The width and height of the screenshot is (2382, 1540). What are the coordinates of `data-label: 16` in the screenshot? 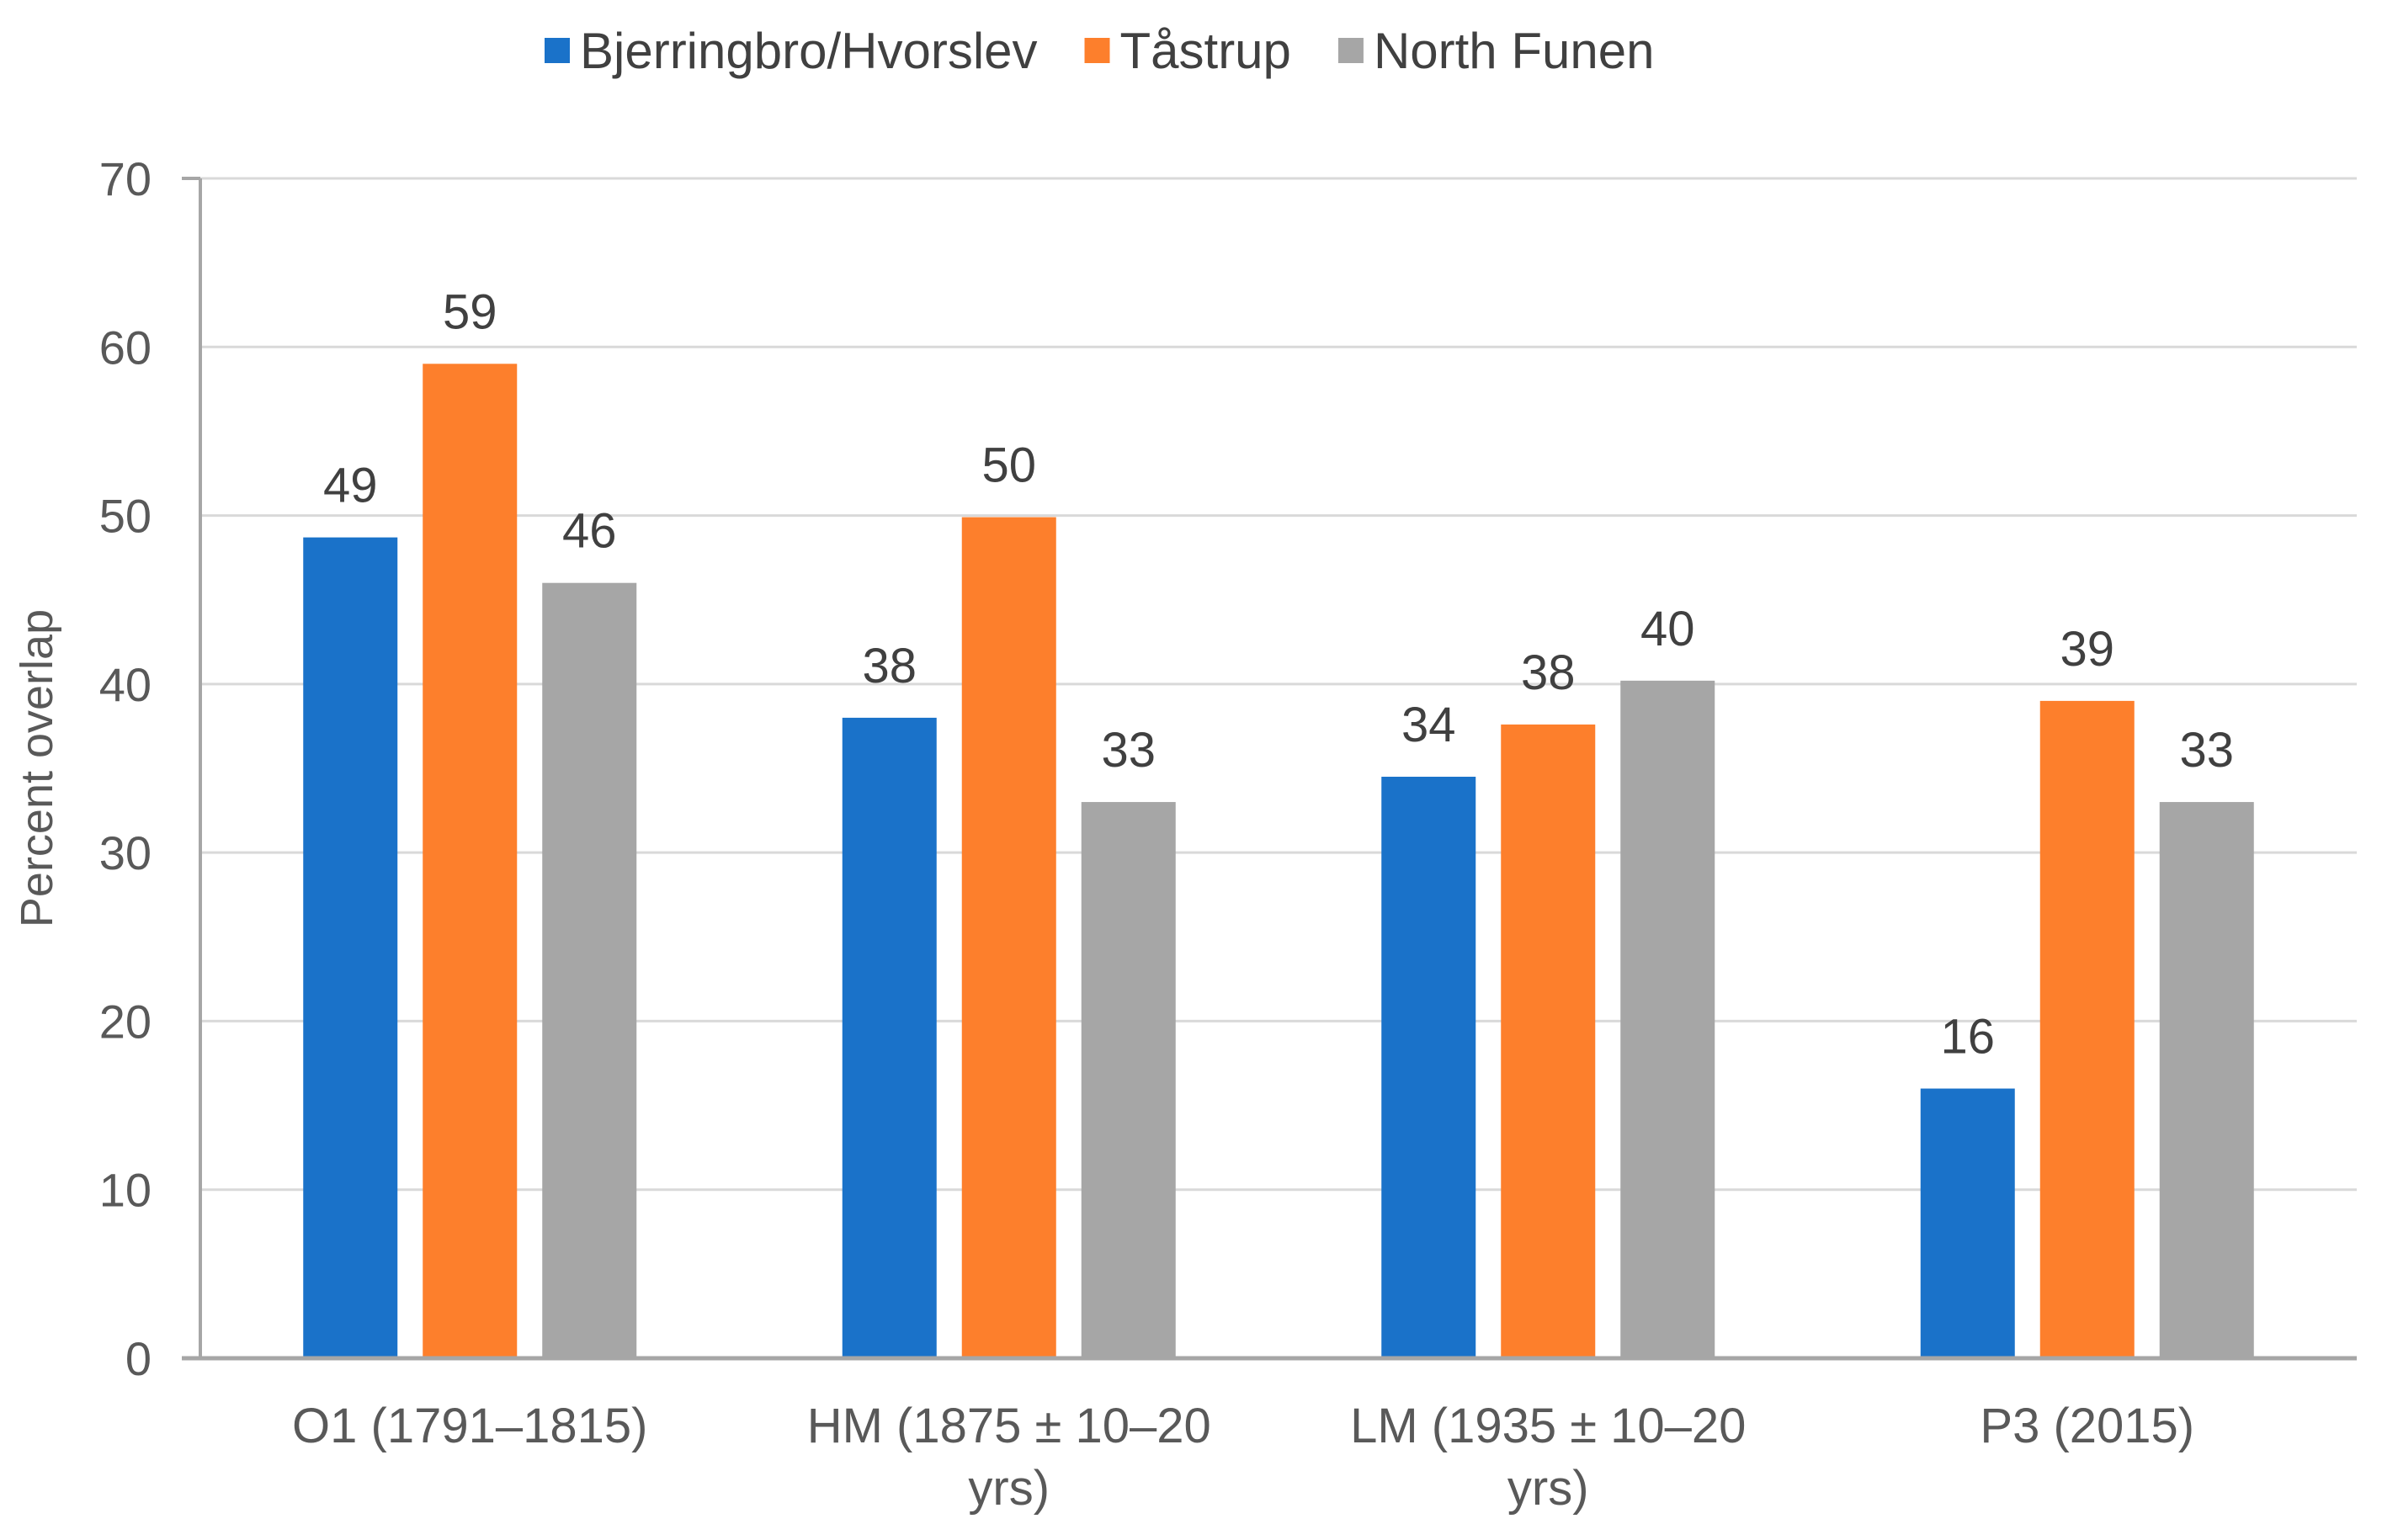 It's located at (1967, 1037).